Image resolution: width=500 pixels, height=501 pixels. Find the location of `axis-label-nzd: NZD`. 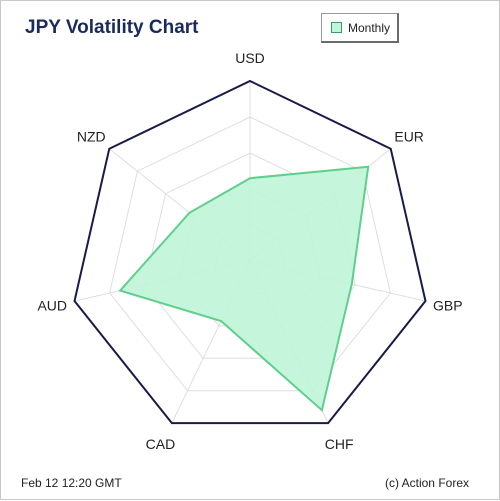

axis-label-nzd: NZD is located at coordinates (91, 136).